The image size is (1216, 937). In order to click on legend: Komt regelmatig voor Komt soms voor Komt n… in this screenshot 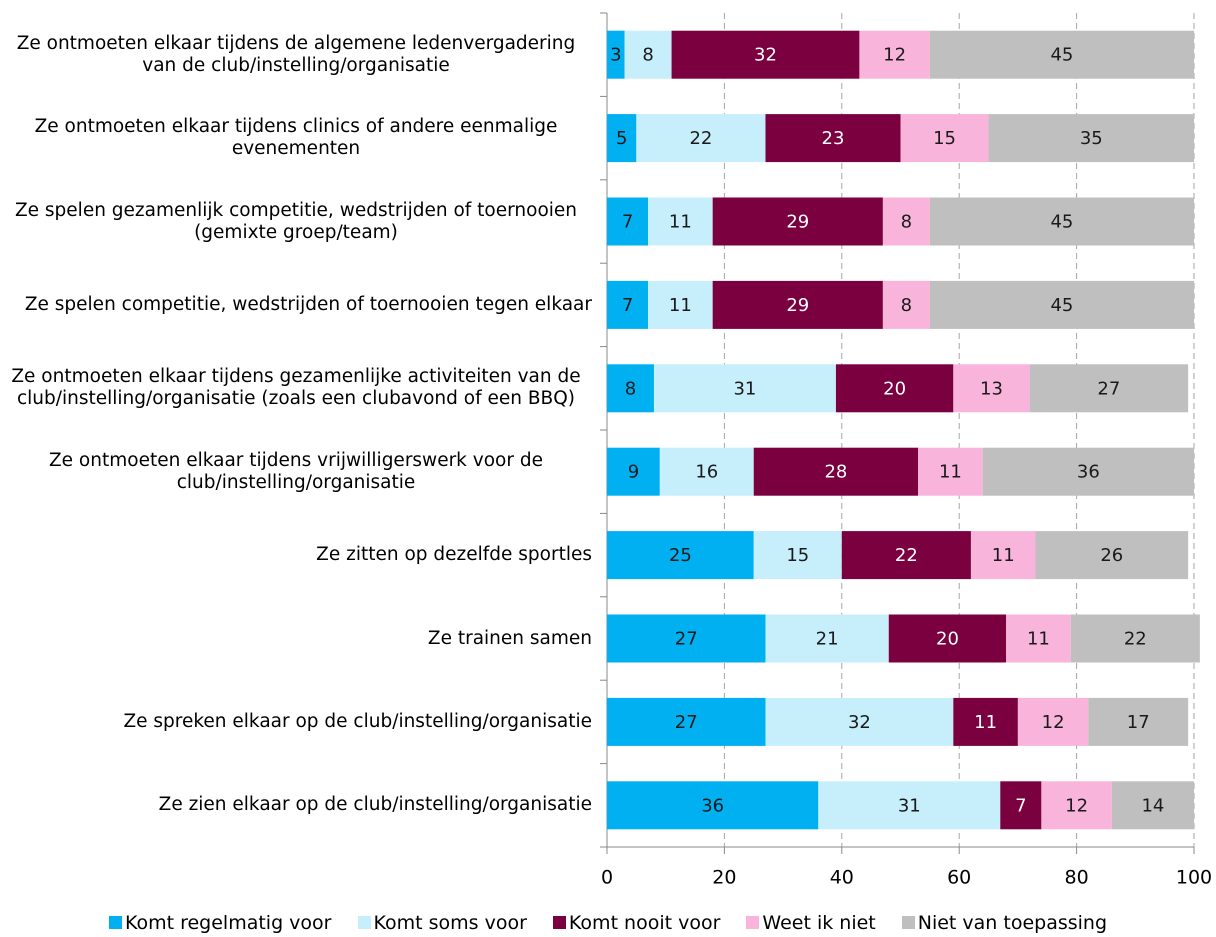, I will do `click(608, 923)`.